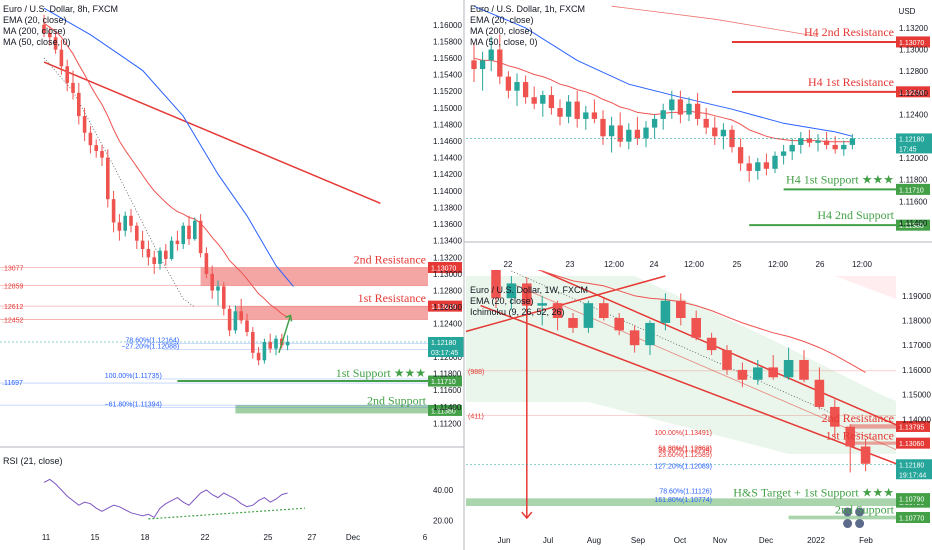 Image resolution: width=932 pixels, height=550 pixels. Describe the element at coordinates (443, 520) in the screenshot. I see `rsi-tick-label: 20.00` at that location.